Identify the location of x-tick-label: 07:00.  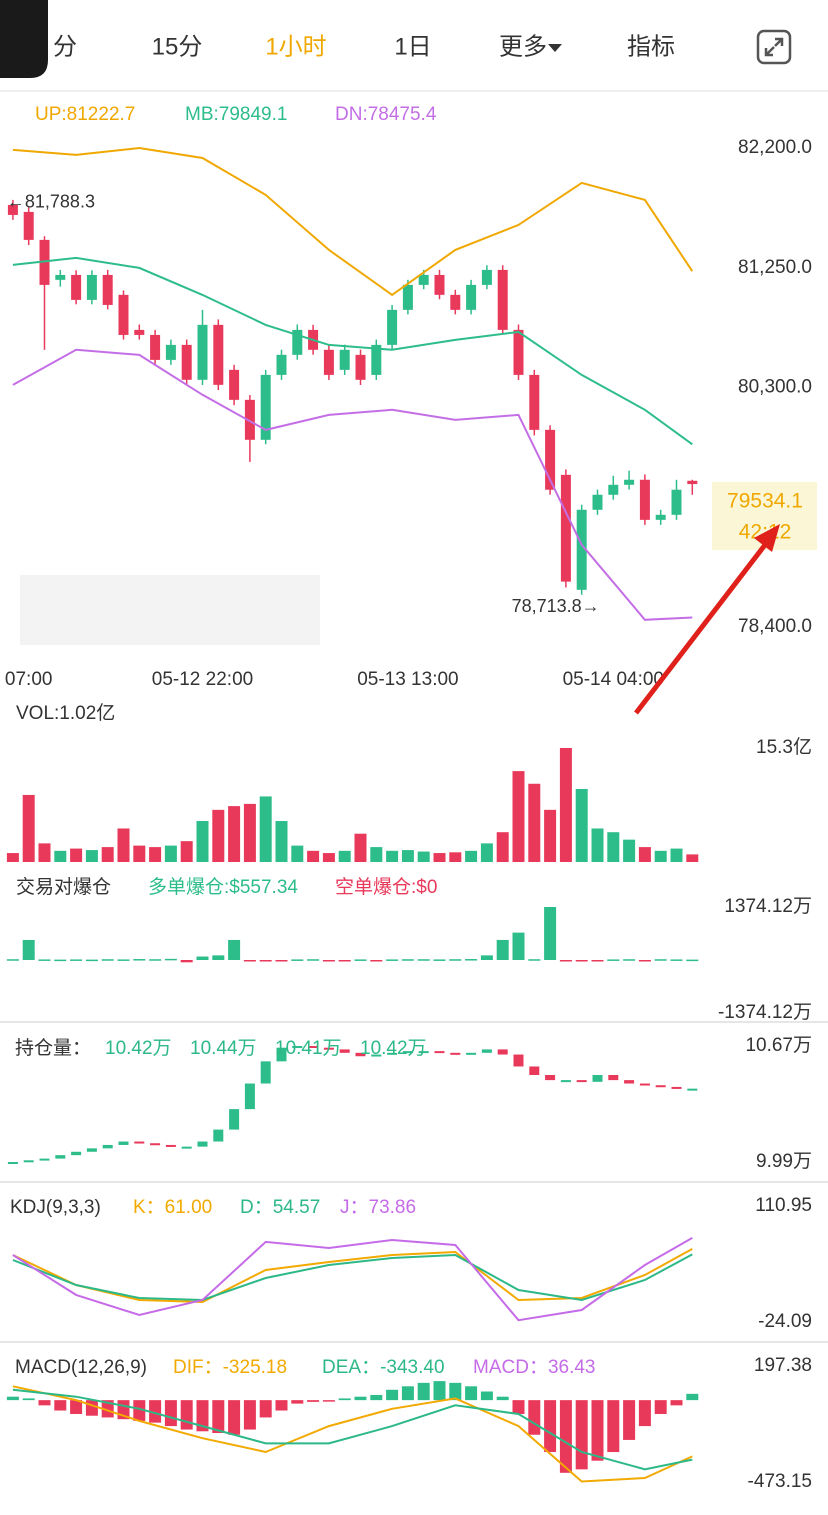
(29, 679).